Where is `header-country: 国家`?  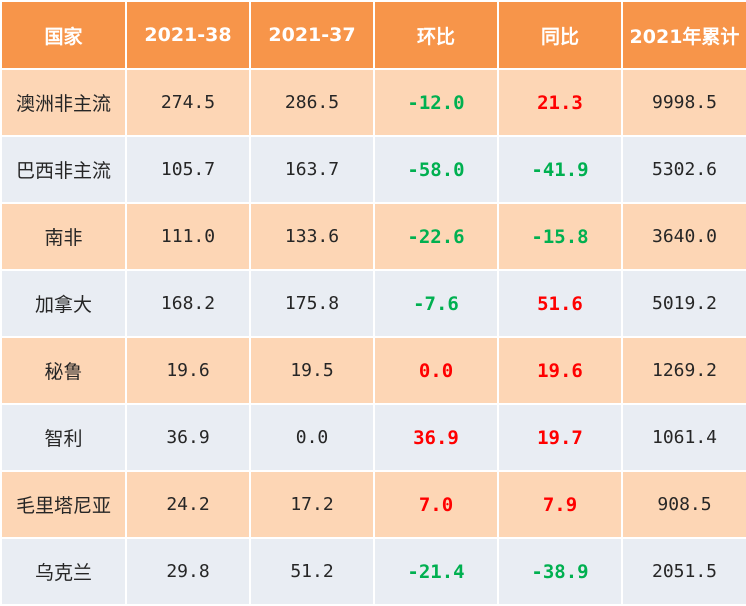
header-country: 国家 is located at coordinates (63, 35).